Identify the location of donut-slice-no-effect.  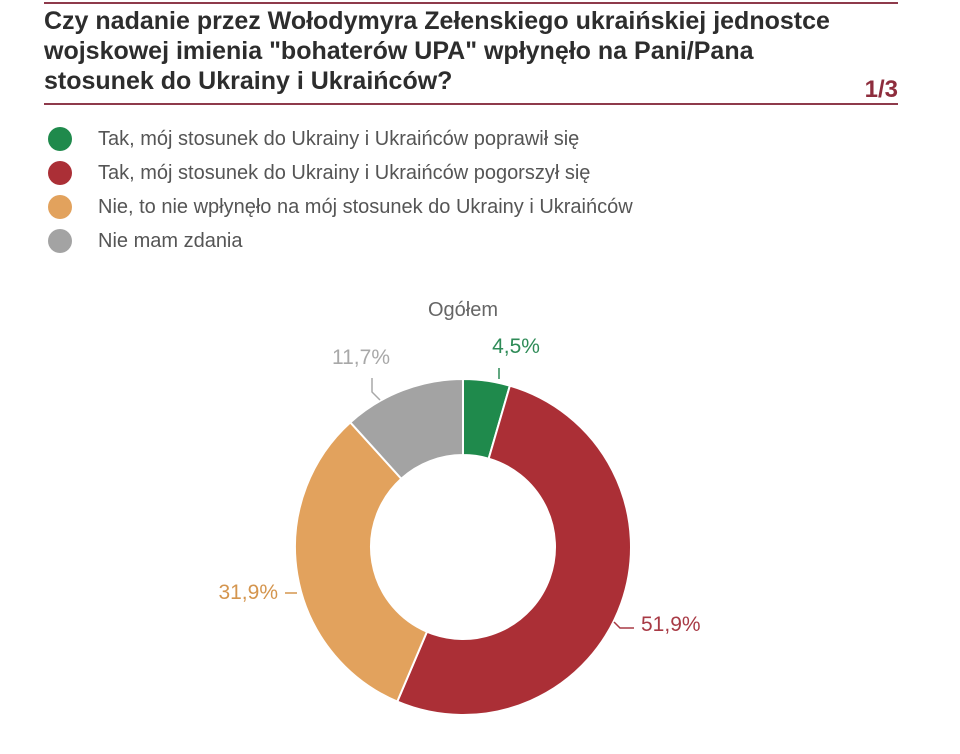
(361, 561).